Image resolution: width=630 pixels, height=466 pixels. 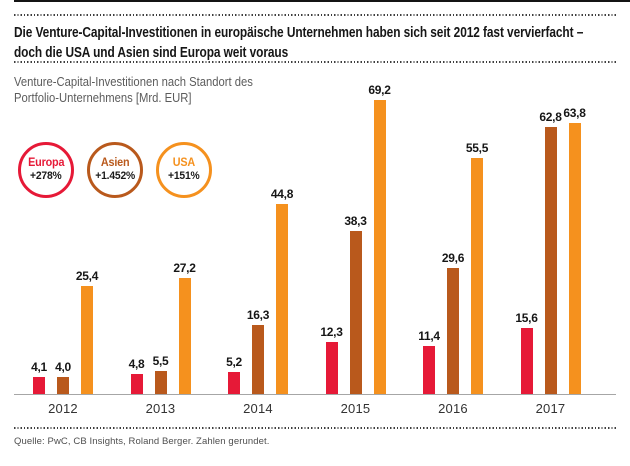 I want to click on bar-europa-2017, so click(x=526, y=361).